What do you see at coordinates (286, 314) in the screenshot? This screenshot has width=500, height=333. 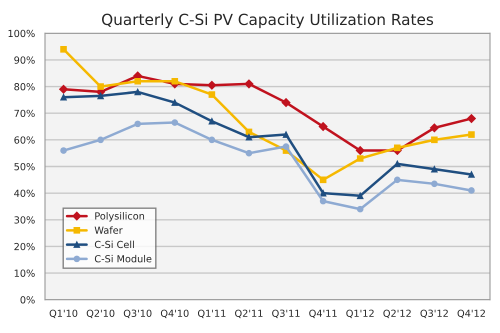 I see `x-tick-label: Q3'11` at bounding box center [286, 314].